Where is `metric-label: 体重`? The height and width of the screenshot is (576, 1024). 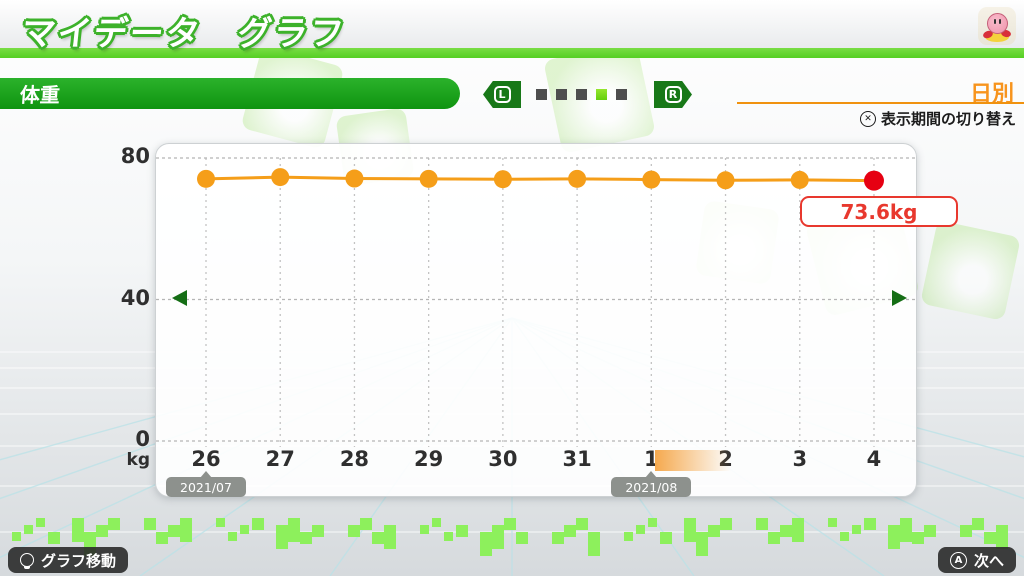
metric-label: 体重 is located at coordinates (40, 95).